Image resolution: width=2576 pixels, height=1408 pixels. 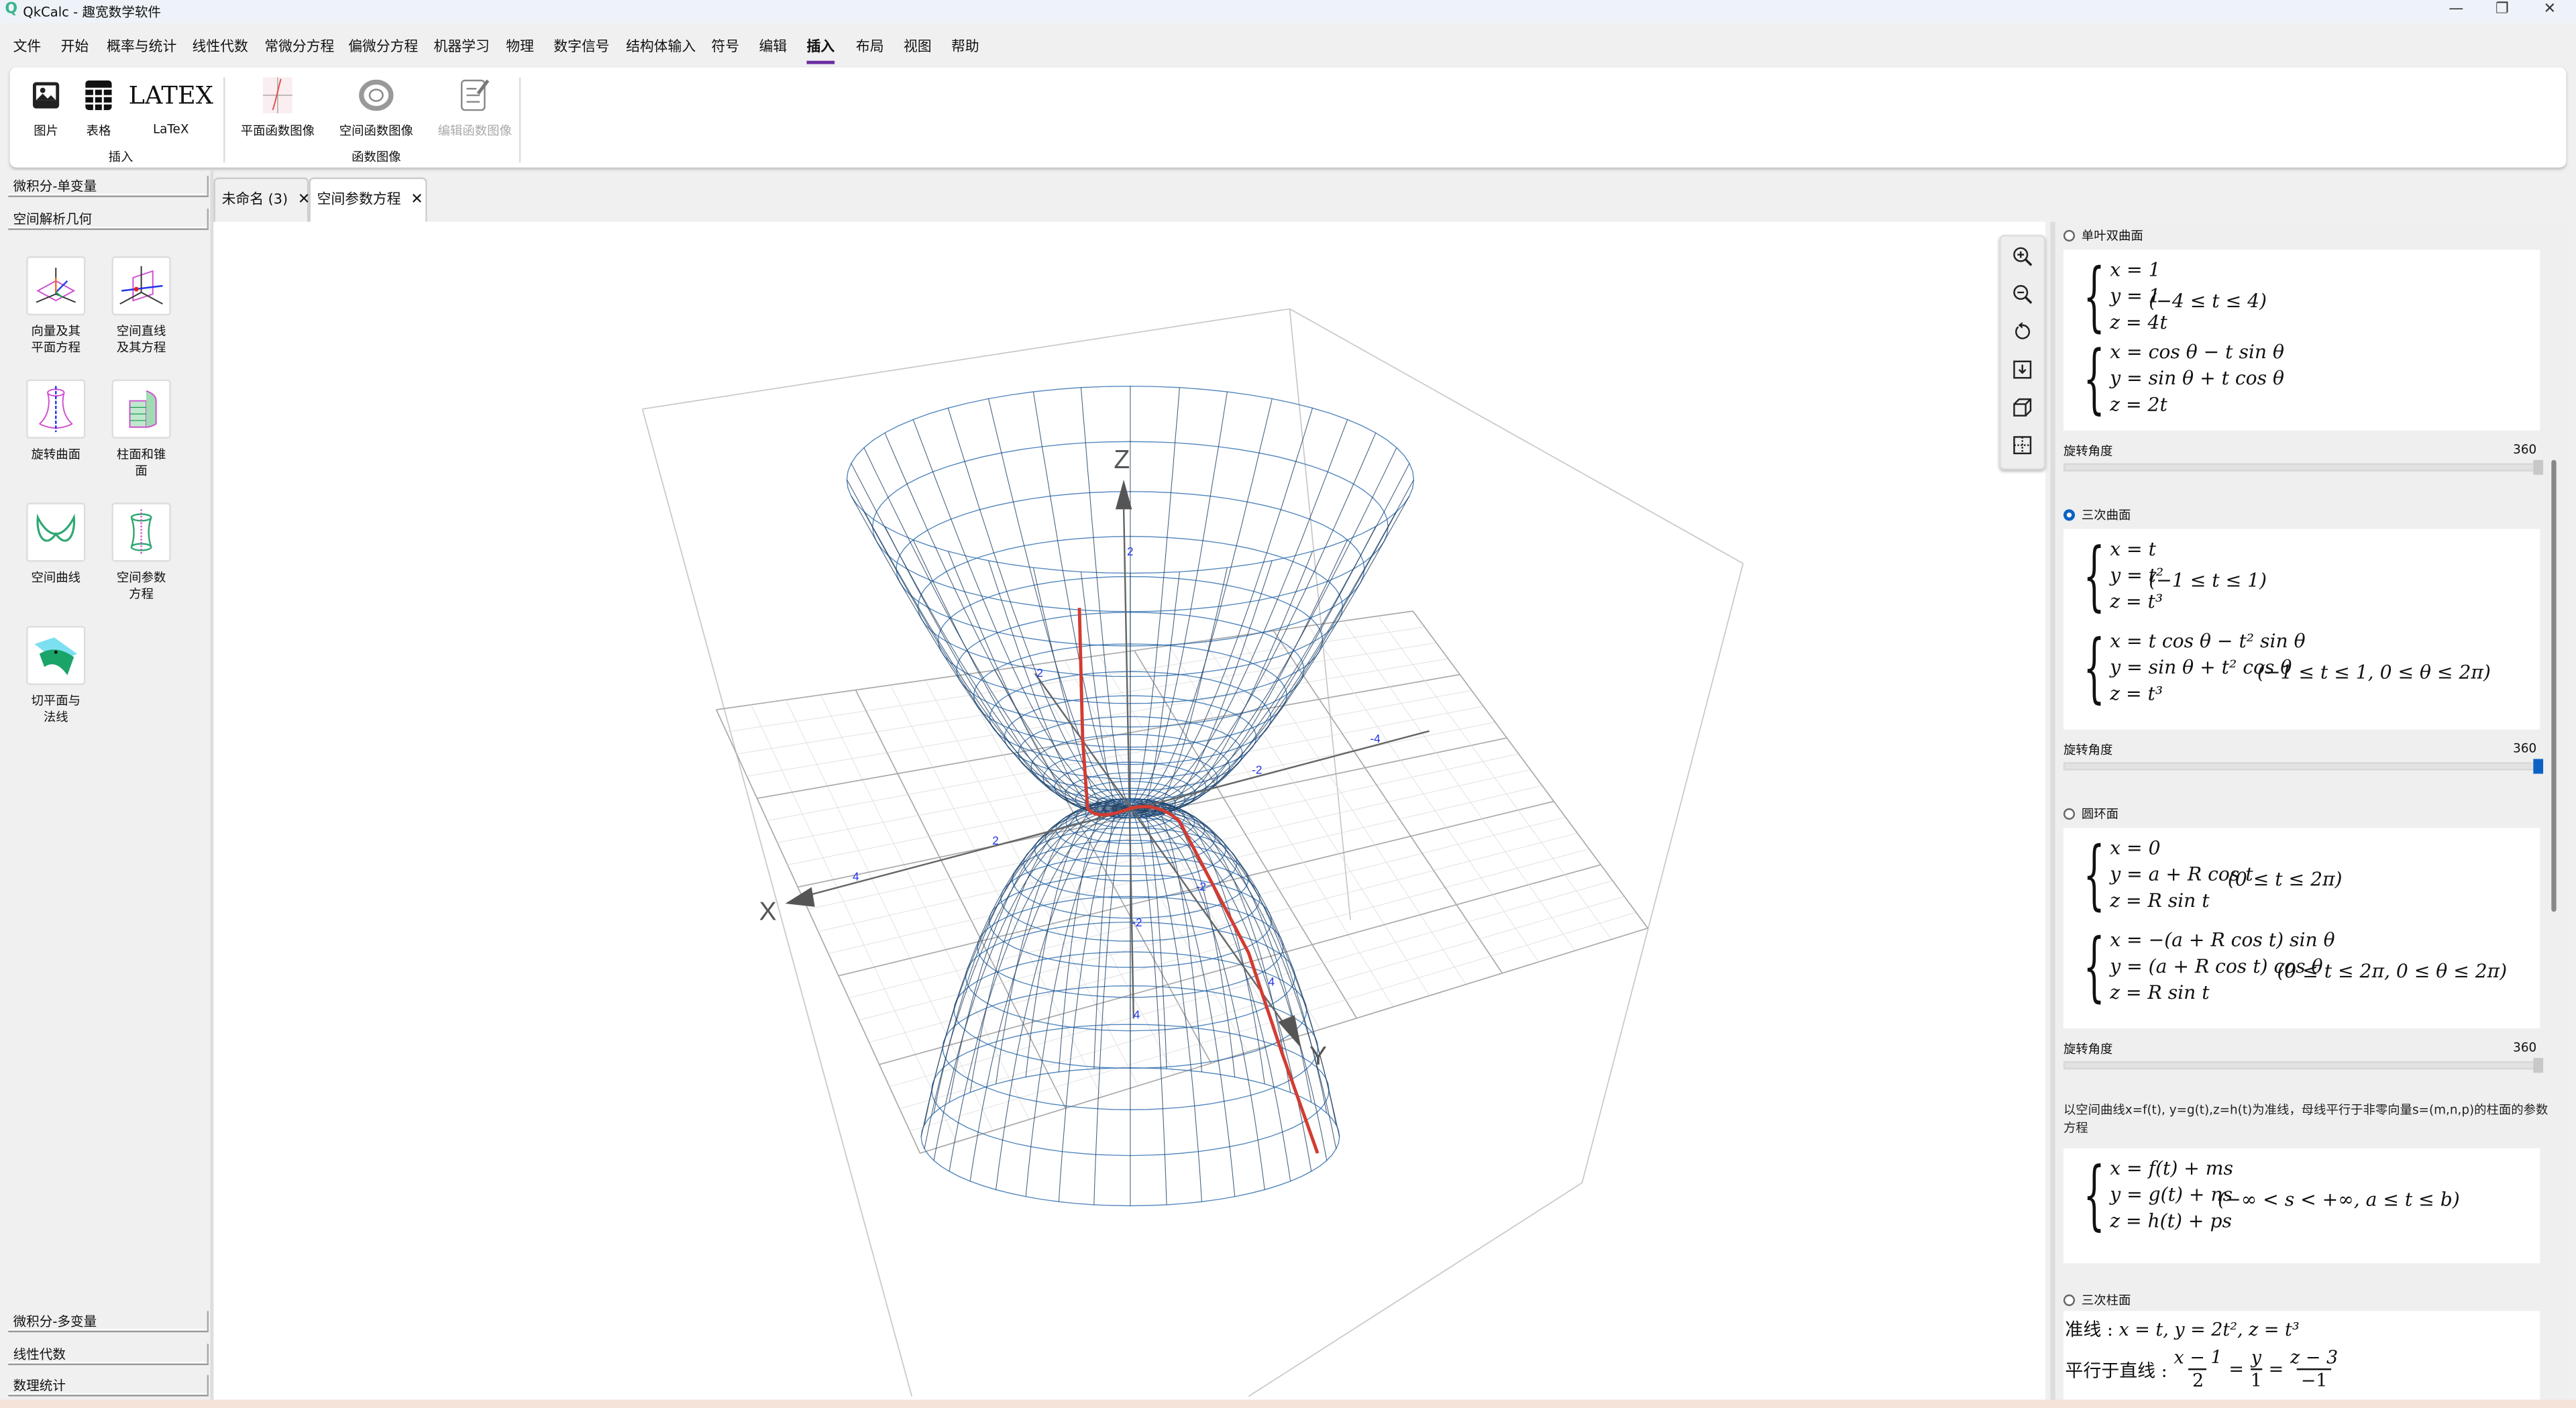 I want to click on maximize-button: ❐, so click(x=2502, y=9).